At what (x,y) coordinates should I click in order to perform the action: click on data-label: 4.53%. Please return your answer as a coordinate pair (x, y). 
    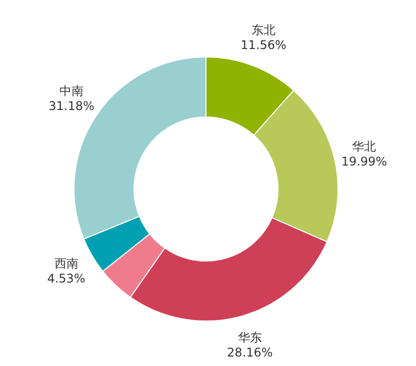
    Looking at the image, I should click on (66, 278).